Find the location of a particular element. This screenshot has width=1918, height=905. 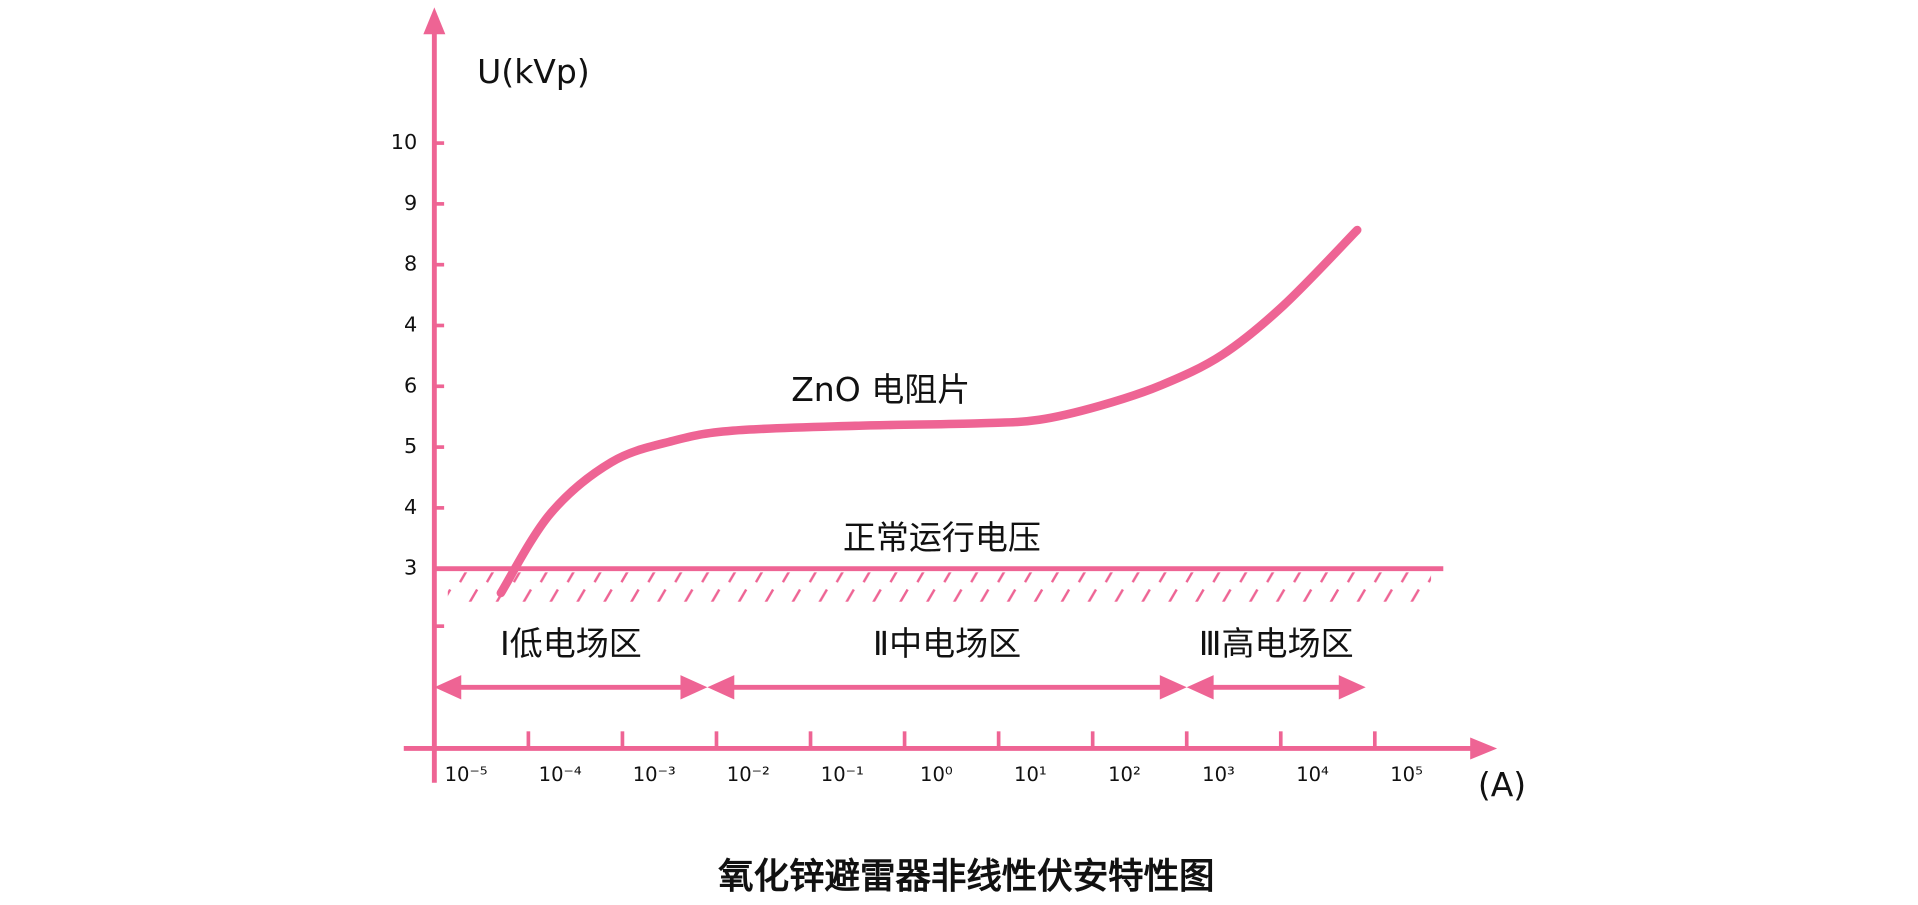

x-tick-label: 10³ is located at coordinates (1218, 774).